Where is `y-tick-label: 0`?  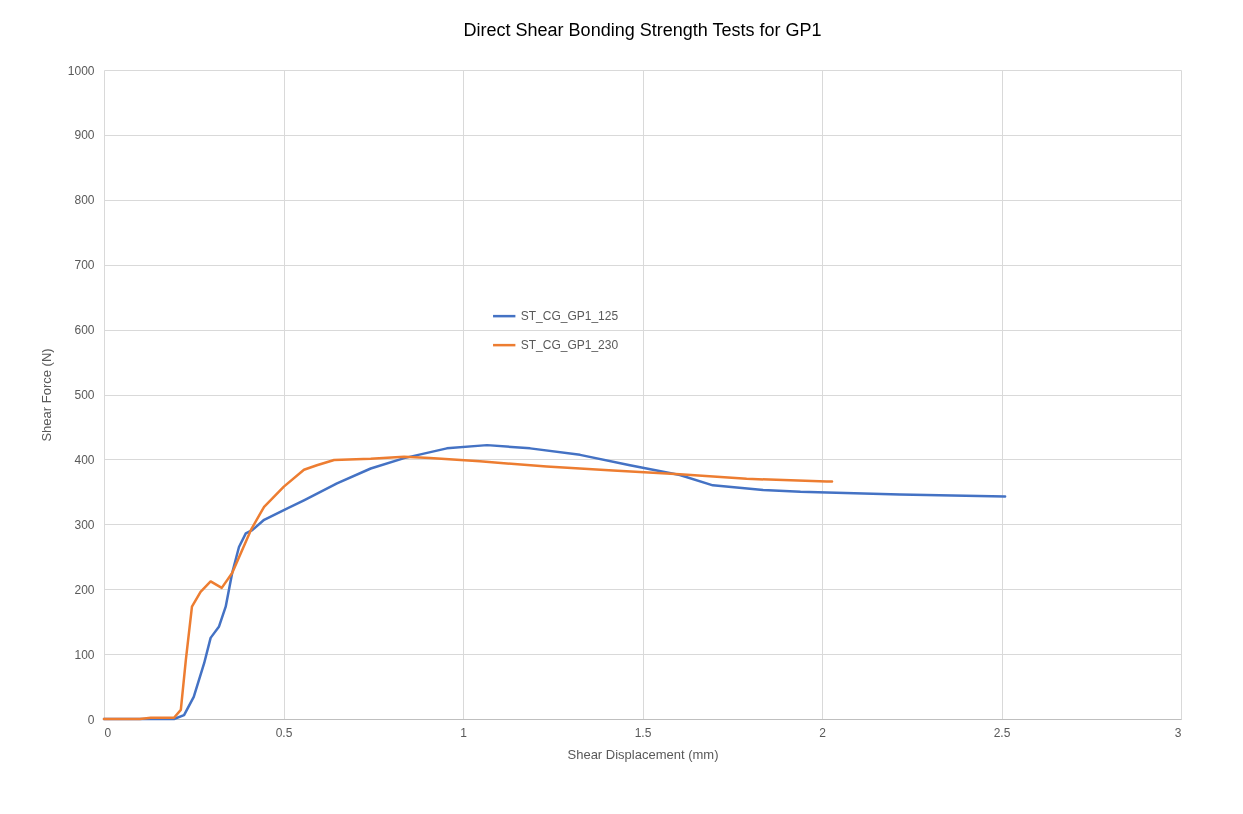
y-tick-label: 0 is located at coordinates (91, 719).